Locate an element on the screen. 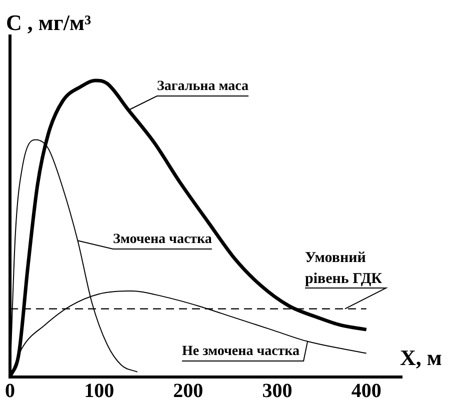  x-tick-label: 200 is located at coordinates (188, 391).